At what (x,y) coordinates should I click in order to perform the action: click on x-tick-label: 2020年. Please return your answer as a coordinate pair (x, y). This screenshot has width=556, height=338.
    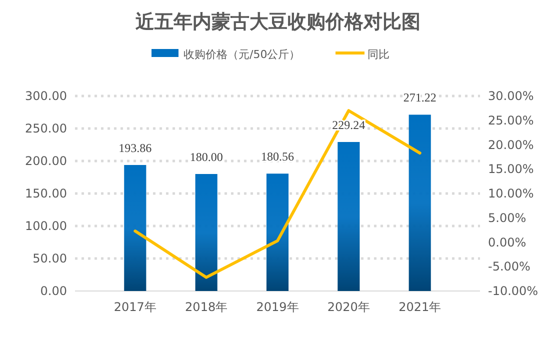
    Looking at the image, I should click on (348, 307).